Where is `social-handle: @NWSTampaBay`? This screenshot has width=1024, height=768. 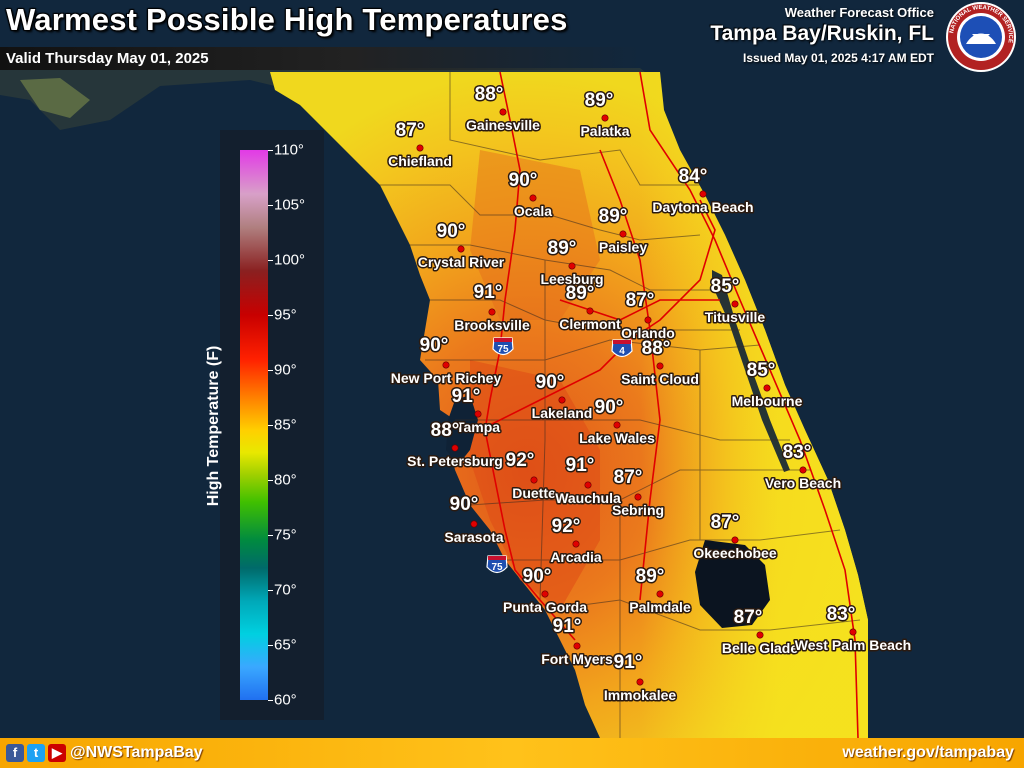
social-handle: @NWSTampaBay is located at coordinates (136, 752).